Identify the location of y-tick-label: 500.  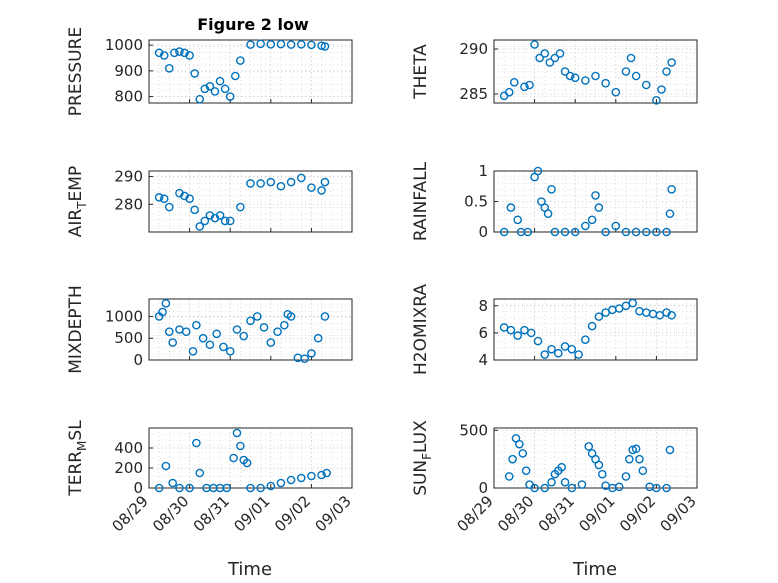
(473, 430).